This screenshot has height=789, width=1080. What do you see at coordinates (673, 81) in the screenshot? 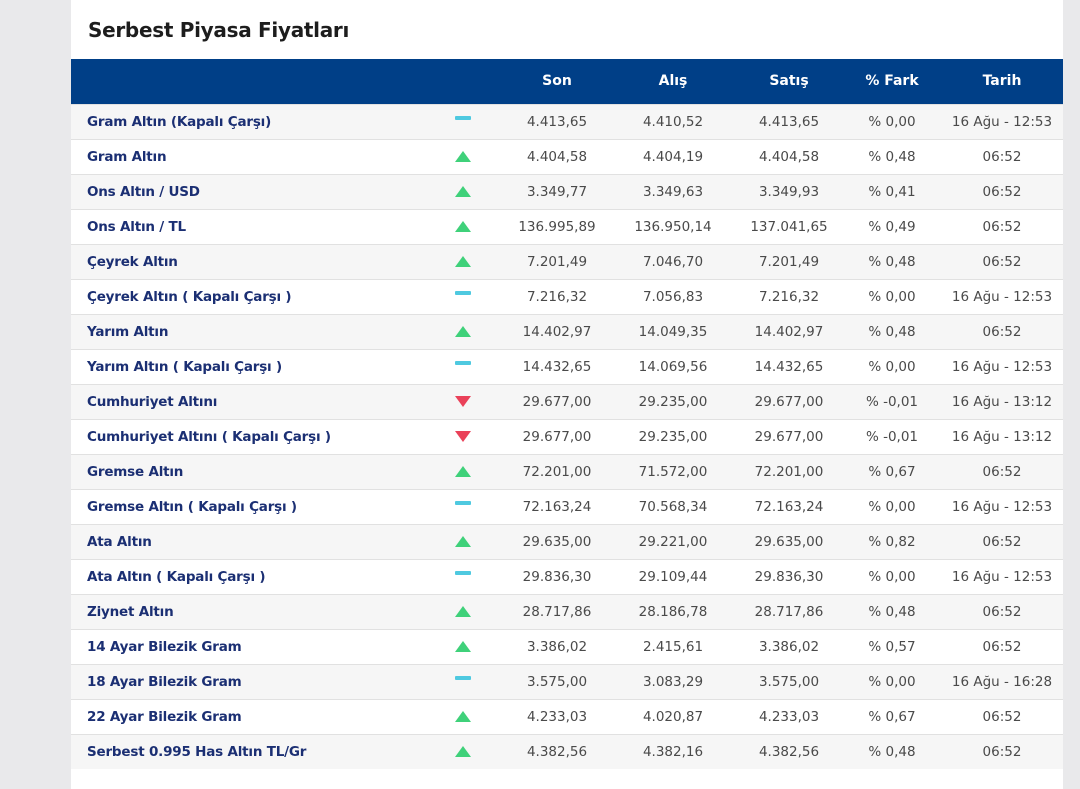
I see `col-header-alis: Alış` at bounding box center [673, 81].